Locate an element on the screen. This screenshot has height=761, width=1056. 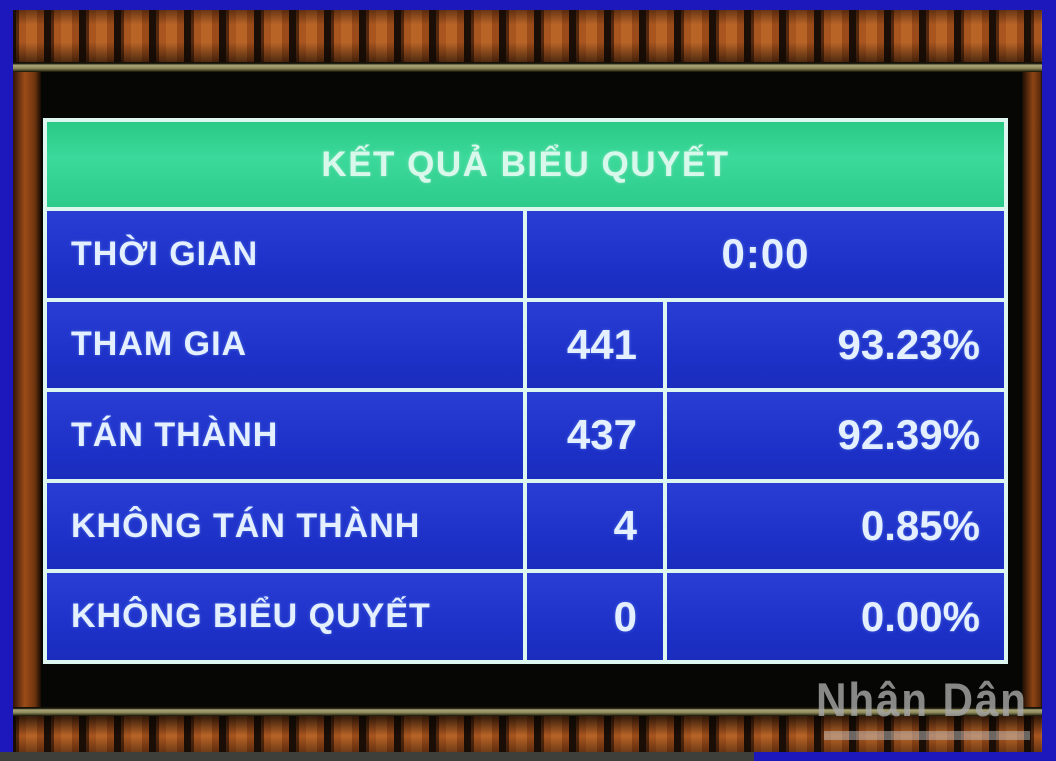
row-label: KHÔNG BIỂU QUYẾT is located at coordinates (285, 616).